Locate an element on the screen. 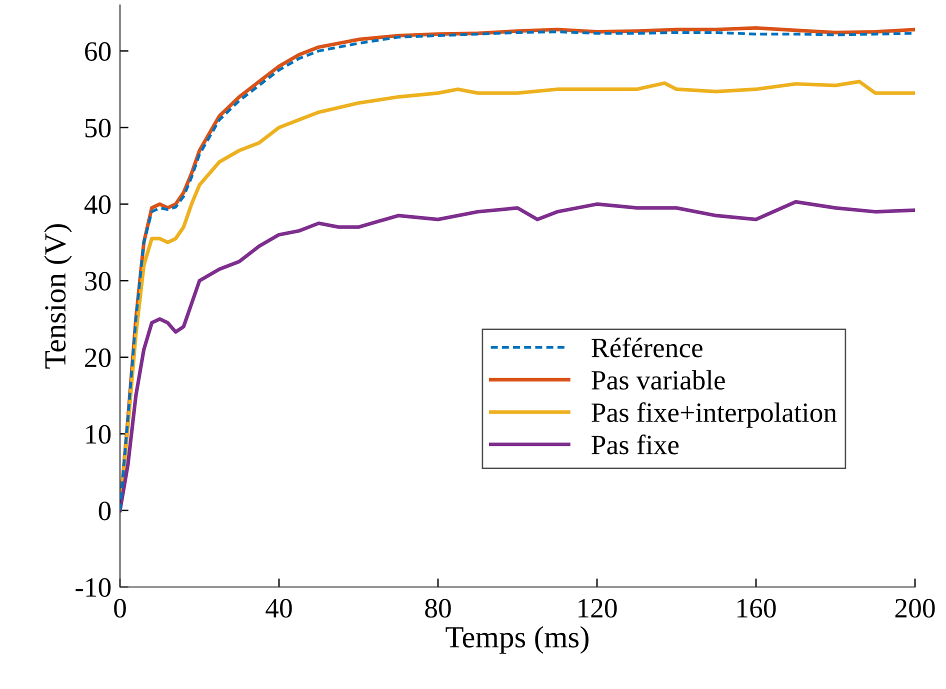  y-tick-label: 60 is located at coordinates (98, 51).